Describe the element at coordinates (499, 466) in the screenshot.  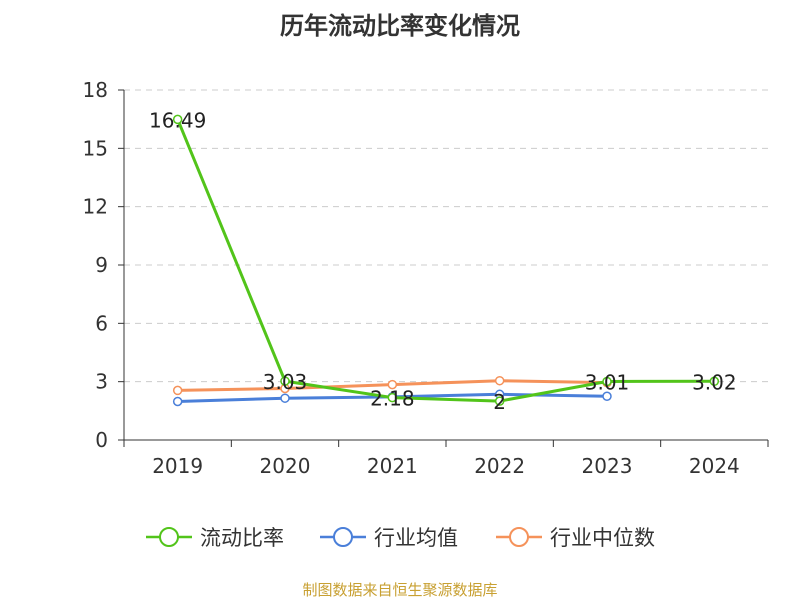
I see `x-tick-label: 2022` at that location.